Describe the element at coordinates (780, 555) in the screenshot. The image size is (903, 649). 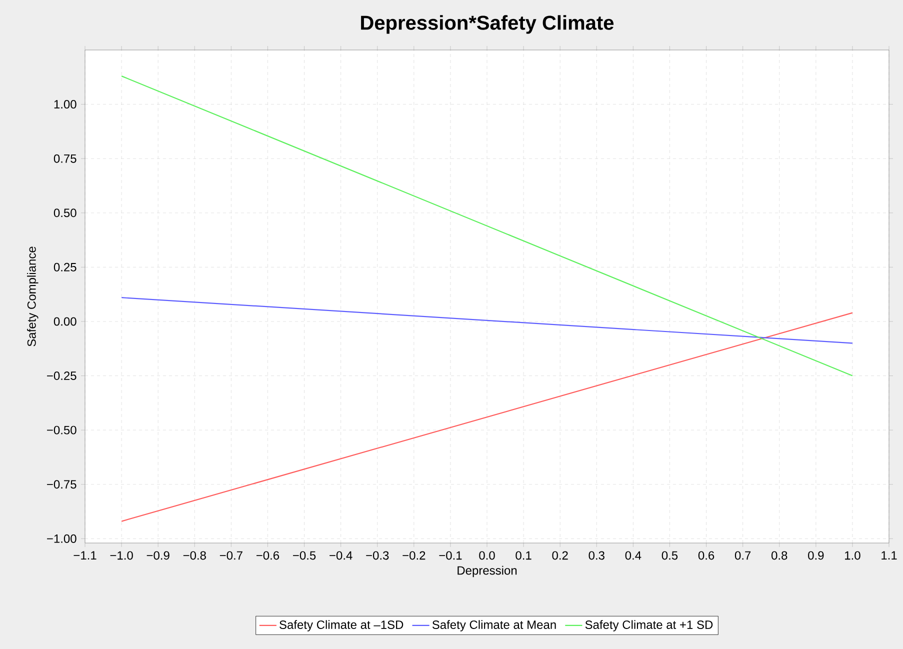
I see `x-tick-label: 0.8` at that location.